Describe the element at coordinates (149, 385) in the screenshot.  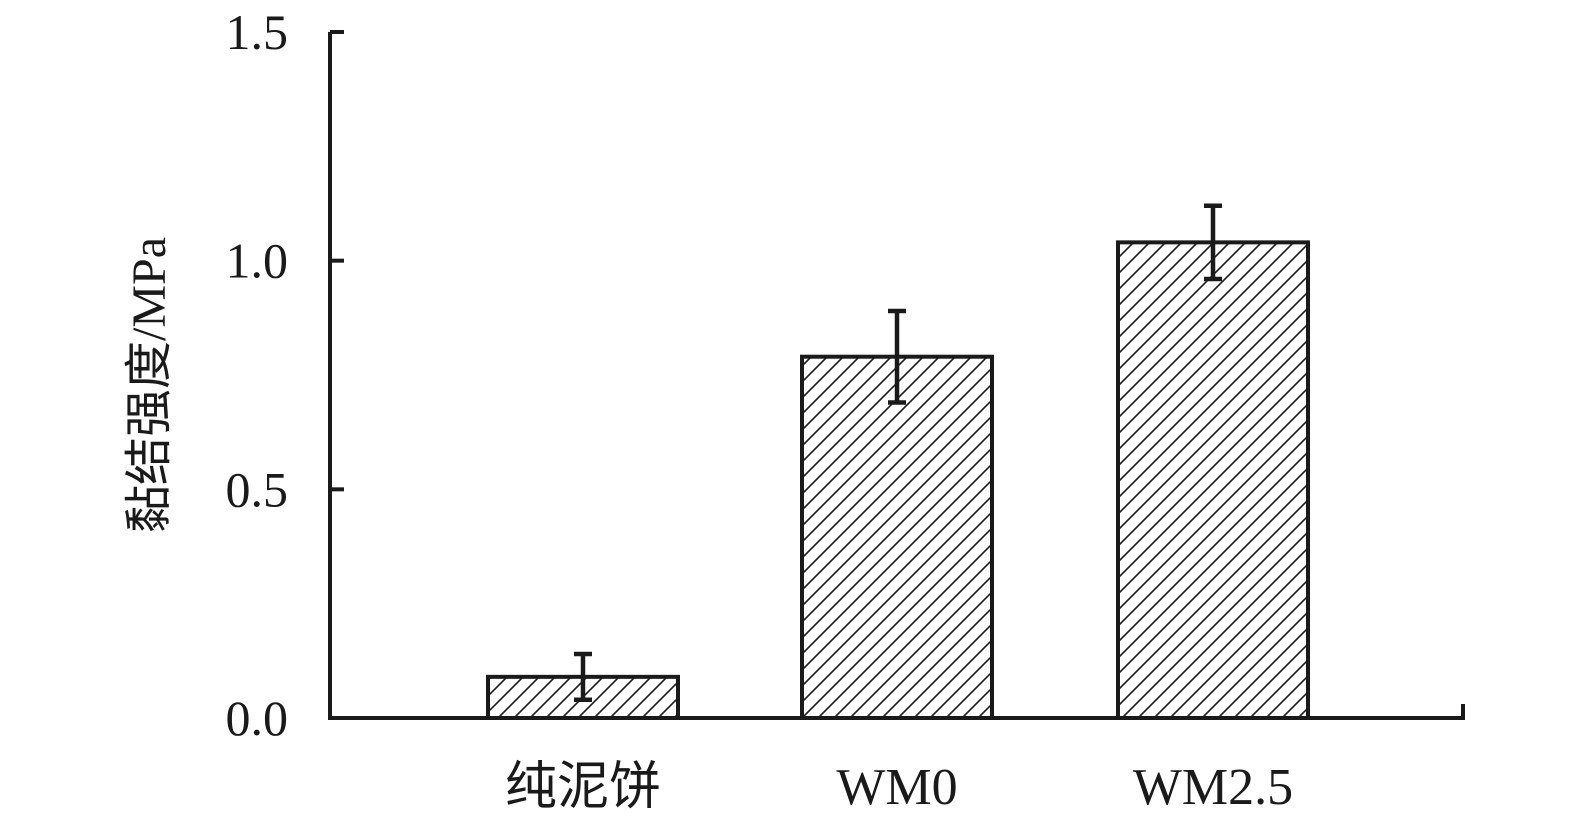
I see `y-axis-label: 黏结强度/MPa` at that location.